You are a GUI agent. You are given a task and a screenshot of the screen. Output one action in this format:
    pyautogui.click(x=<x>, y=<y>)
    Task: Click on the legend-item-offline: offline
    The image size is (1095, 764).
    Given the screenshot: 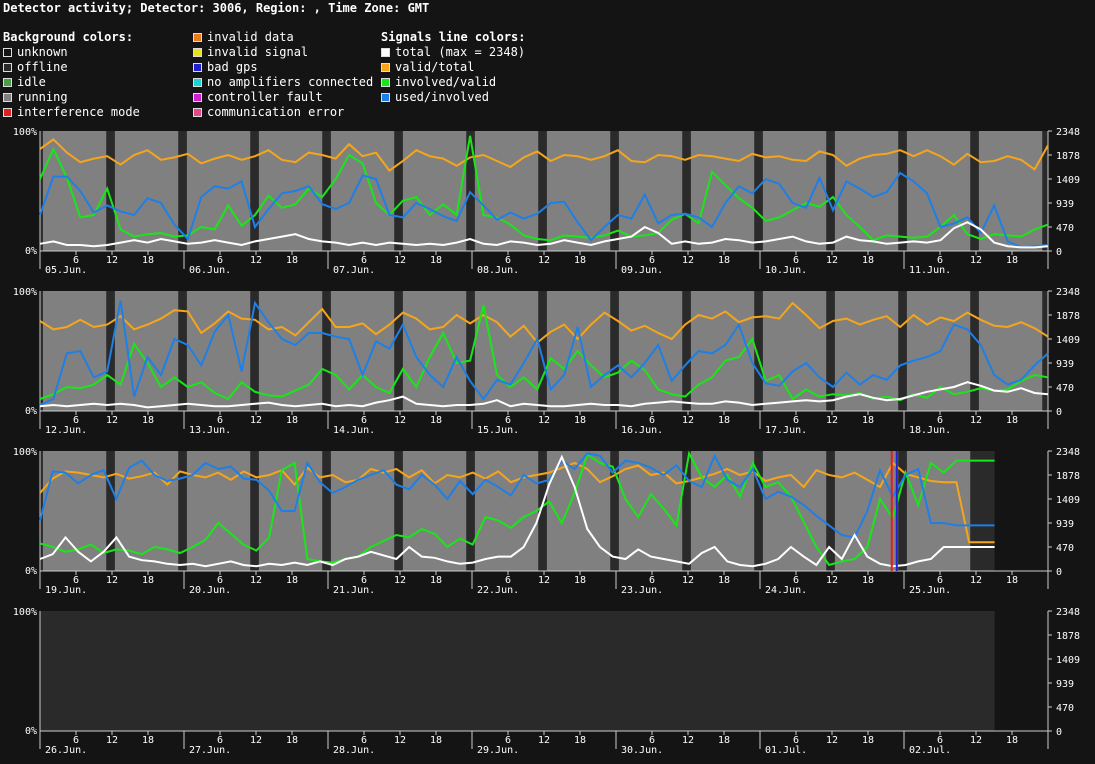 What is the action you would take?
    pyautogui.click(x=71, y=67)
    